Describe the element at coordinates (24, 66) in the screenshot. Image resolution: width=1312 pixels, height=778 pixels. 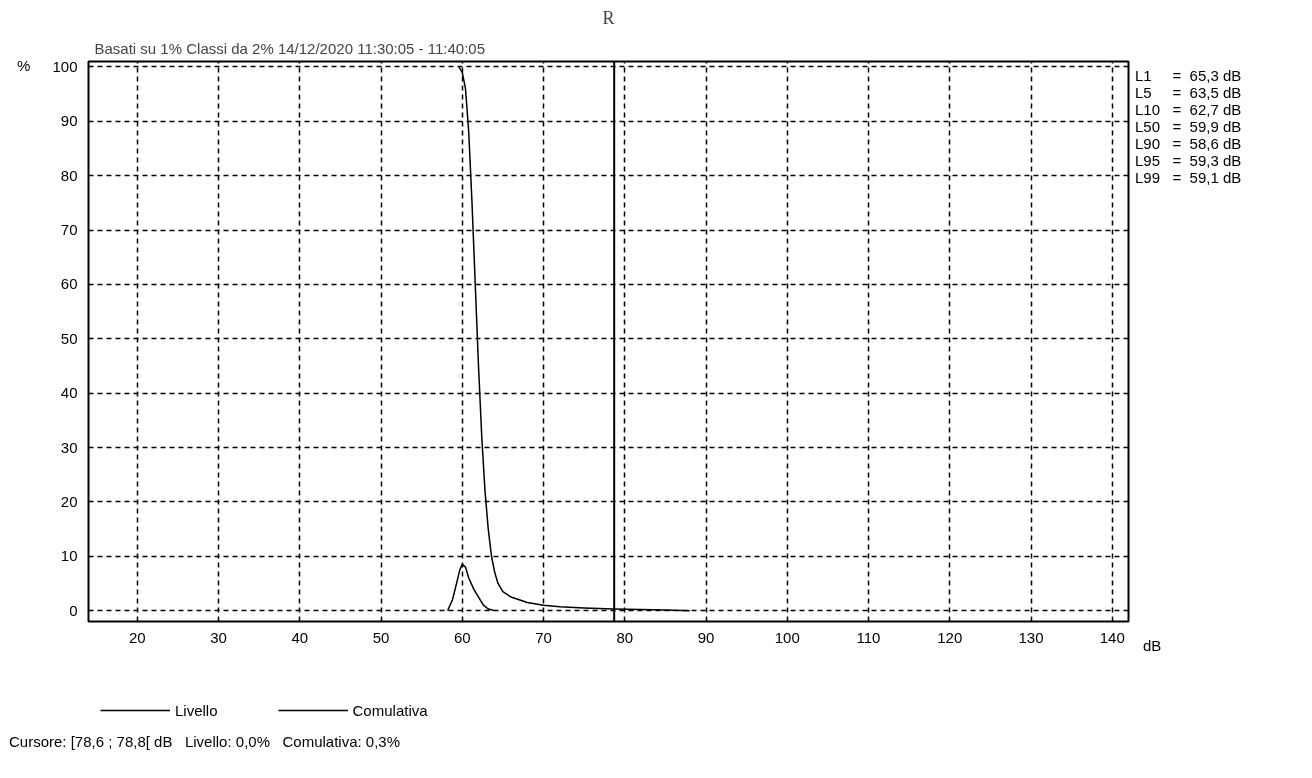
I see `y-axis-title: %` at that location.